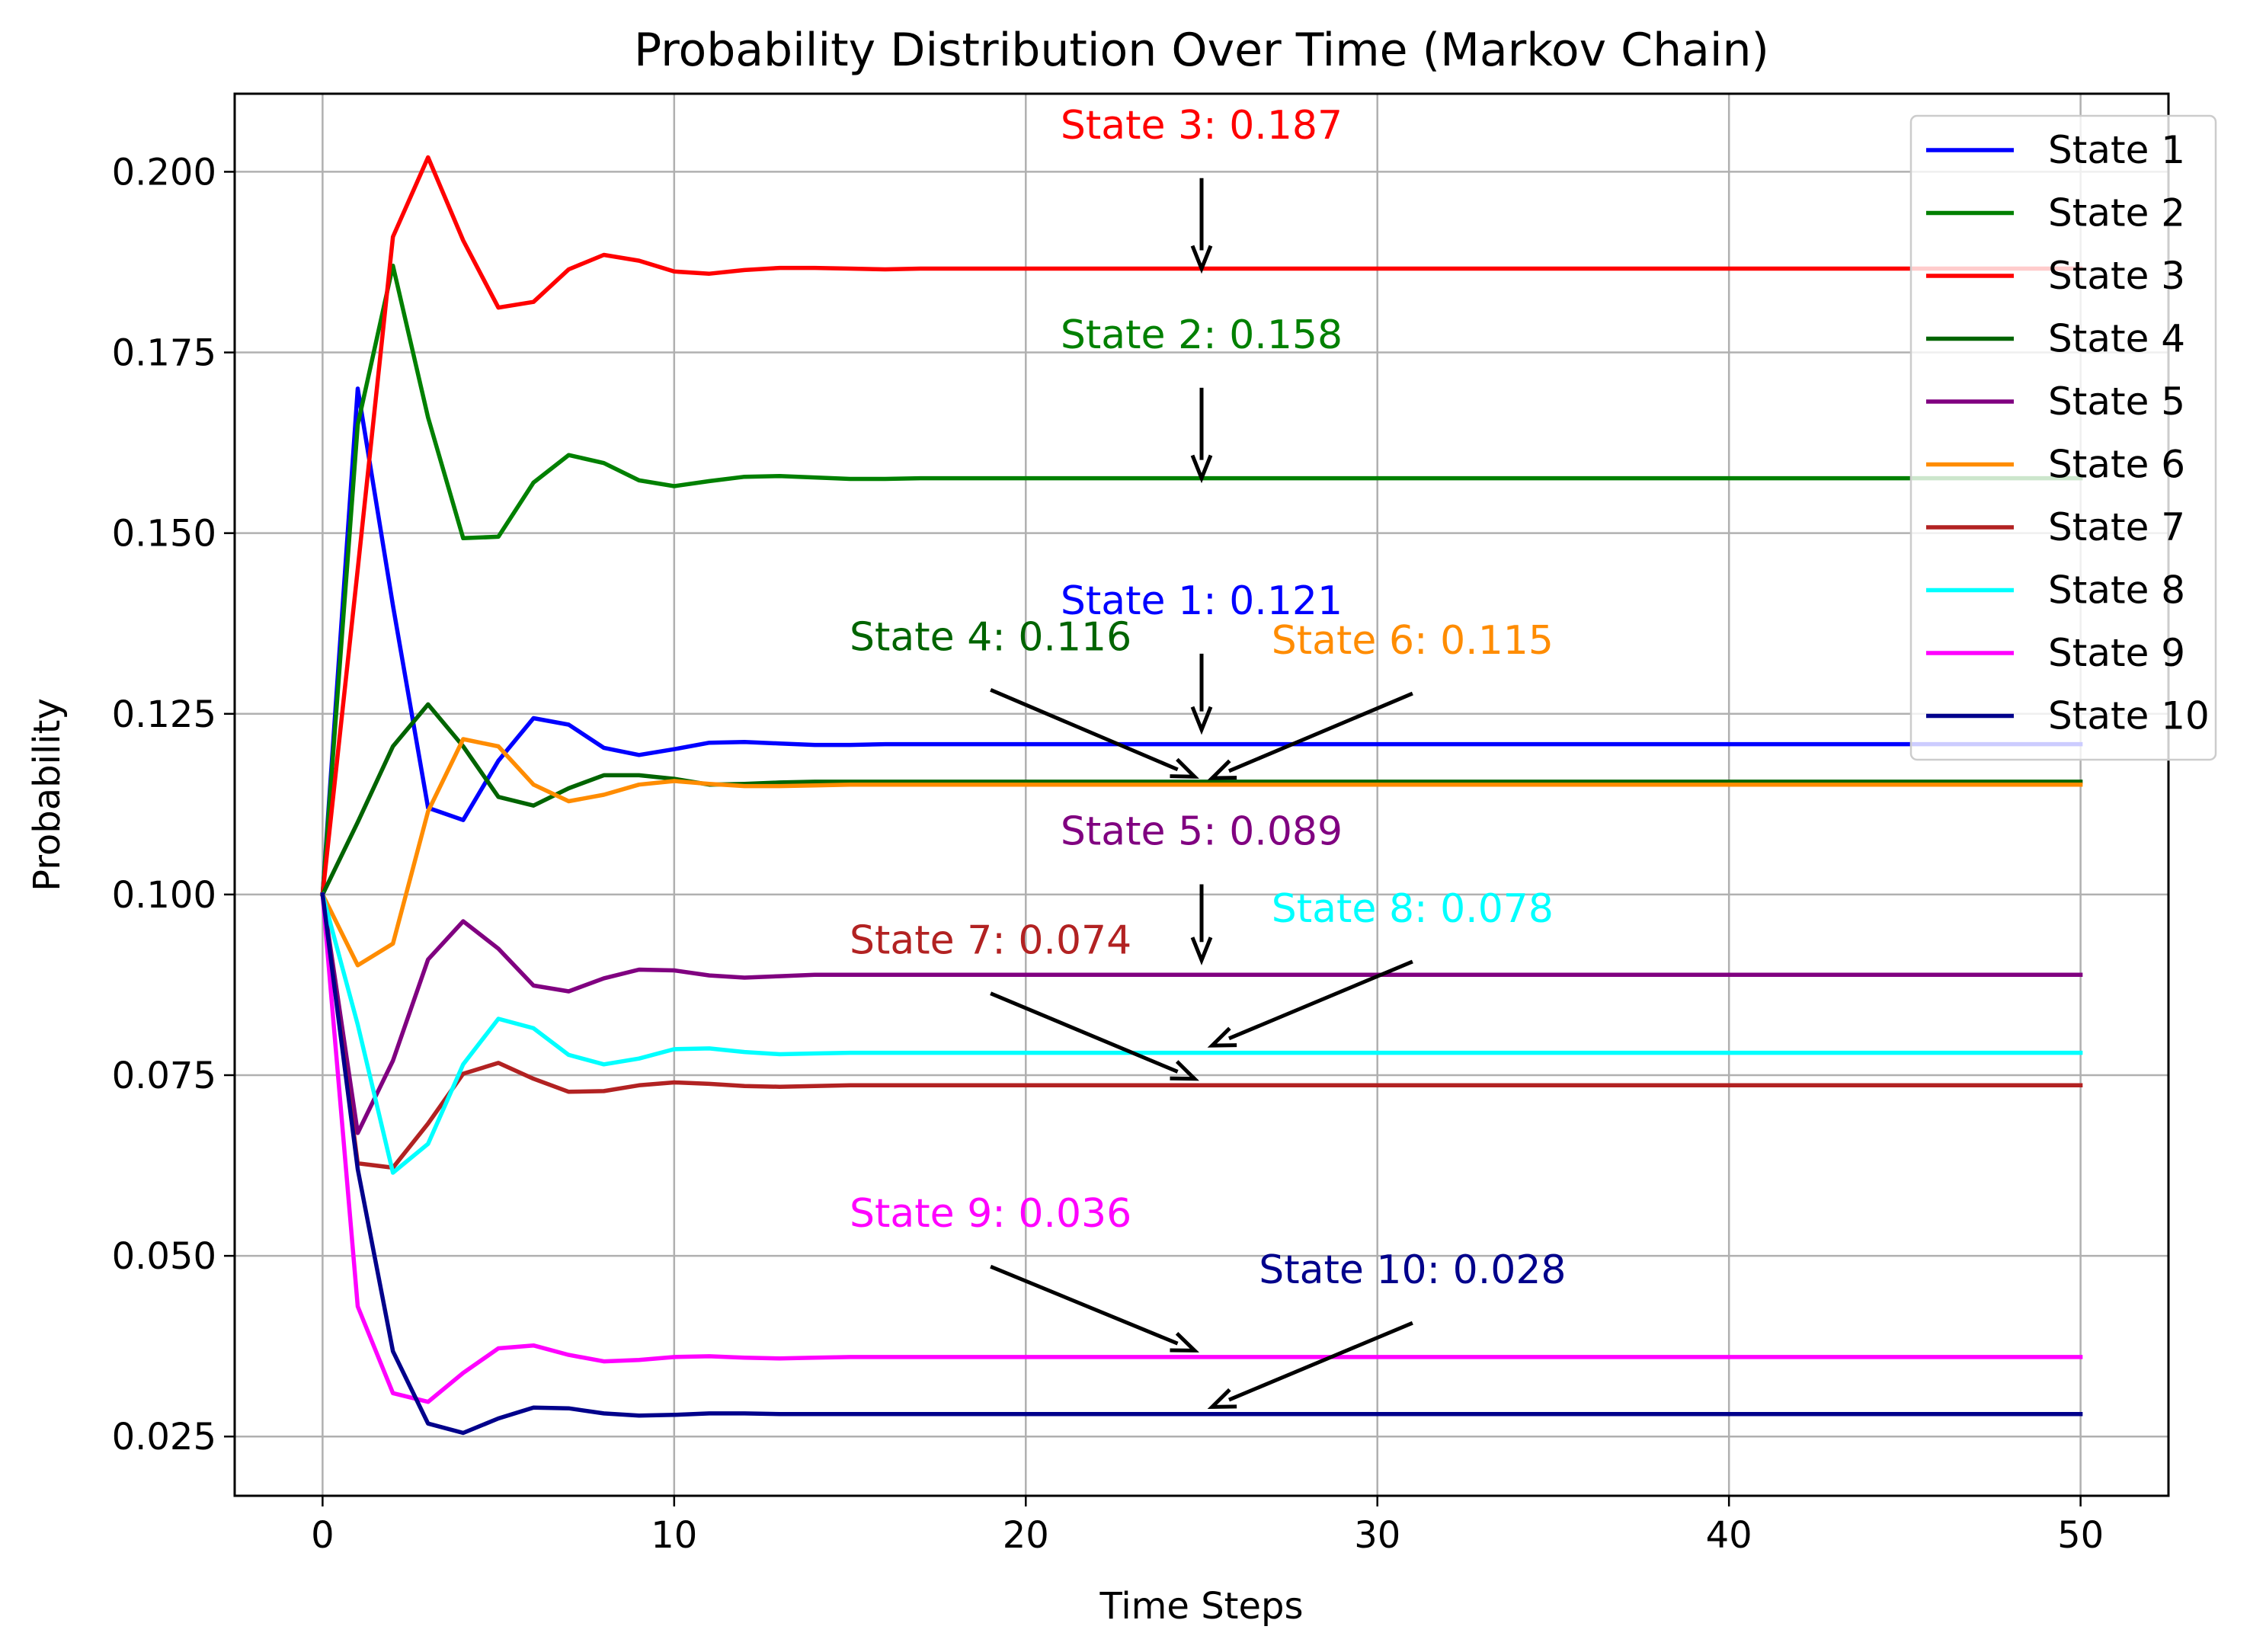 The height and width of the screenshot is (1652, 2266). Describe the element at coordinates (1201, 1606) in the screenshot. I see `x-axis-label: Time Steps` at that location.